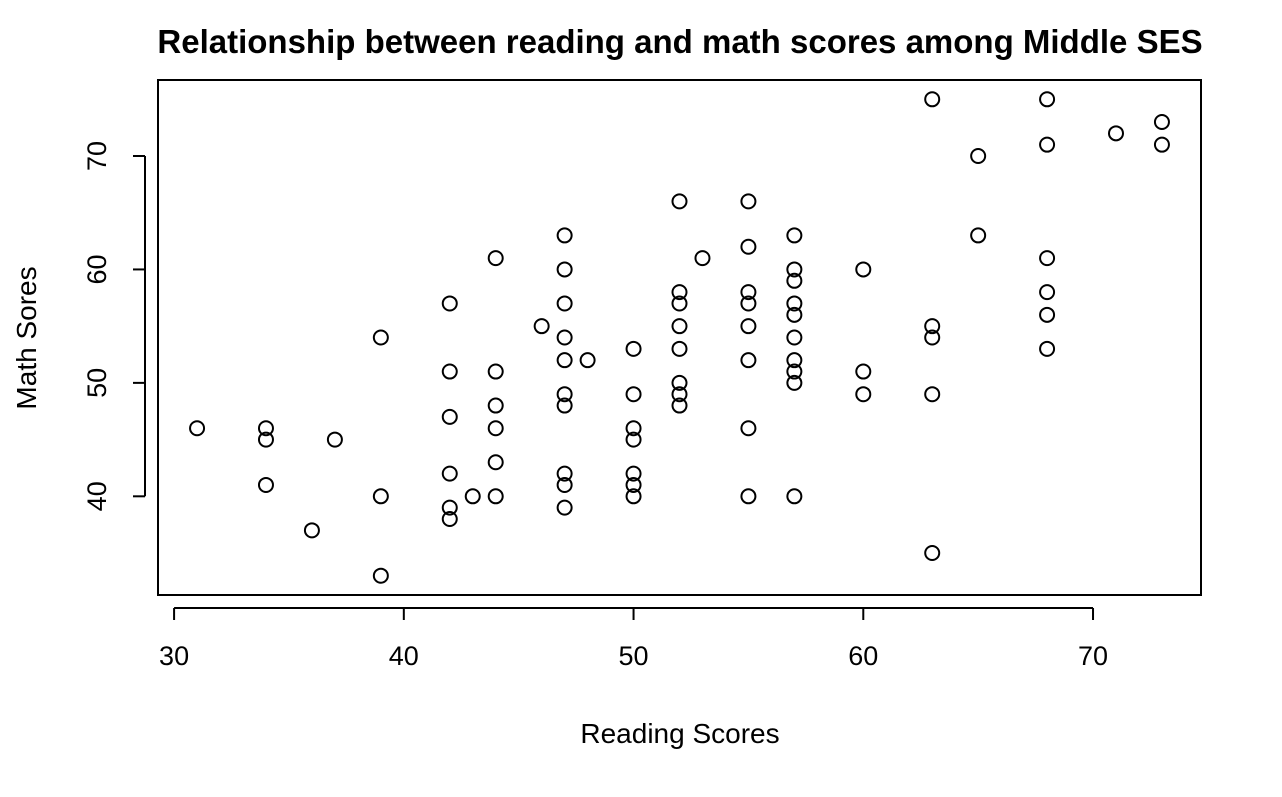  I want to click on y-tick-label: 50, so click(97, 383).